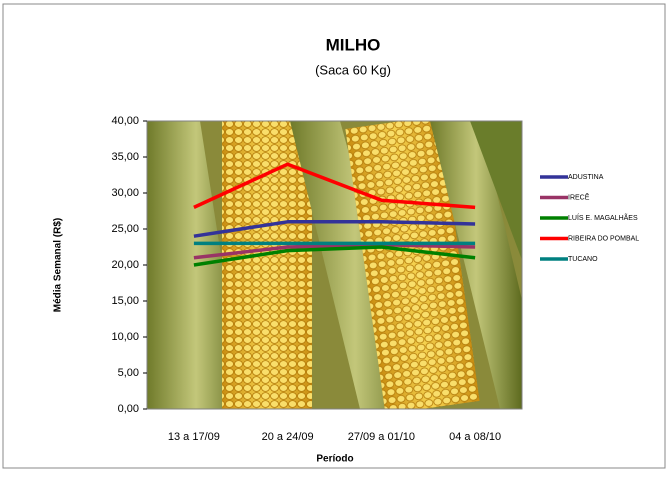 Image resolution: width=669 pixels, height=477 pixels. Describe the element at coordinates (381, 437) in the screenshot. I see `x-tick-label: 27/09 a 01/10` at that location.